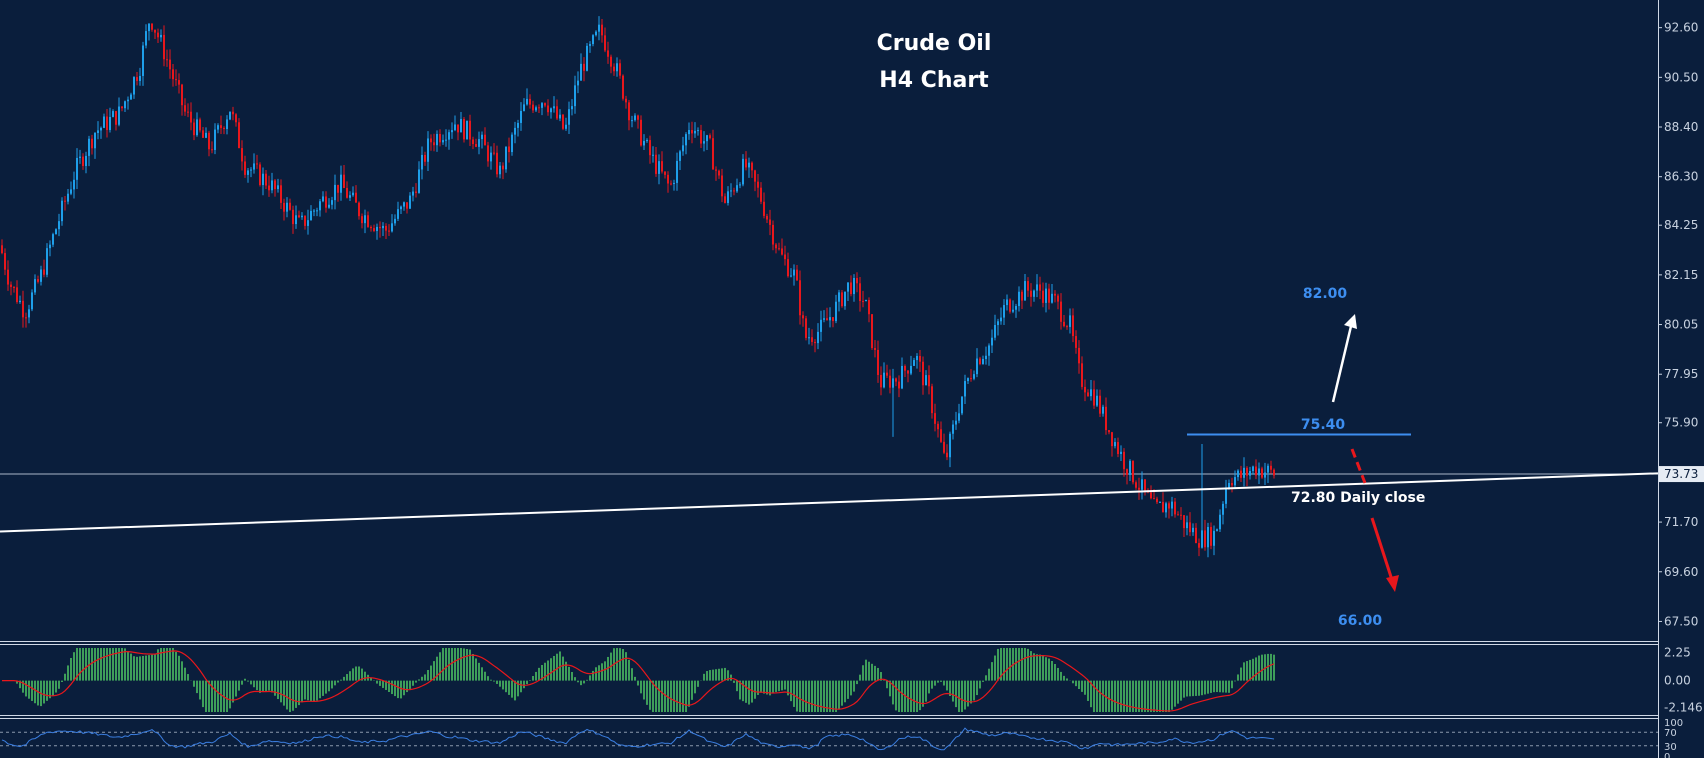 This screenshot has height=758, width=1704. Describe the element at coordinates (1681, 423) in the screenshot. I see `price-tick-label: 75.90` at that location.